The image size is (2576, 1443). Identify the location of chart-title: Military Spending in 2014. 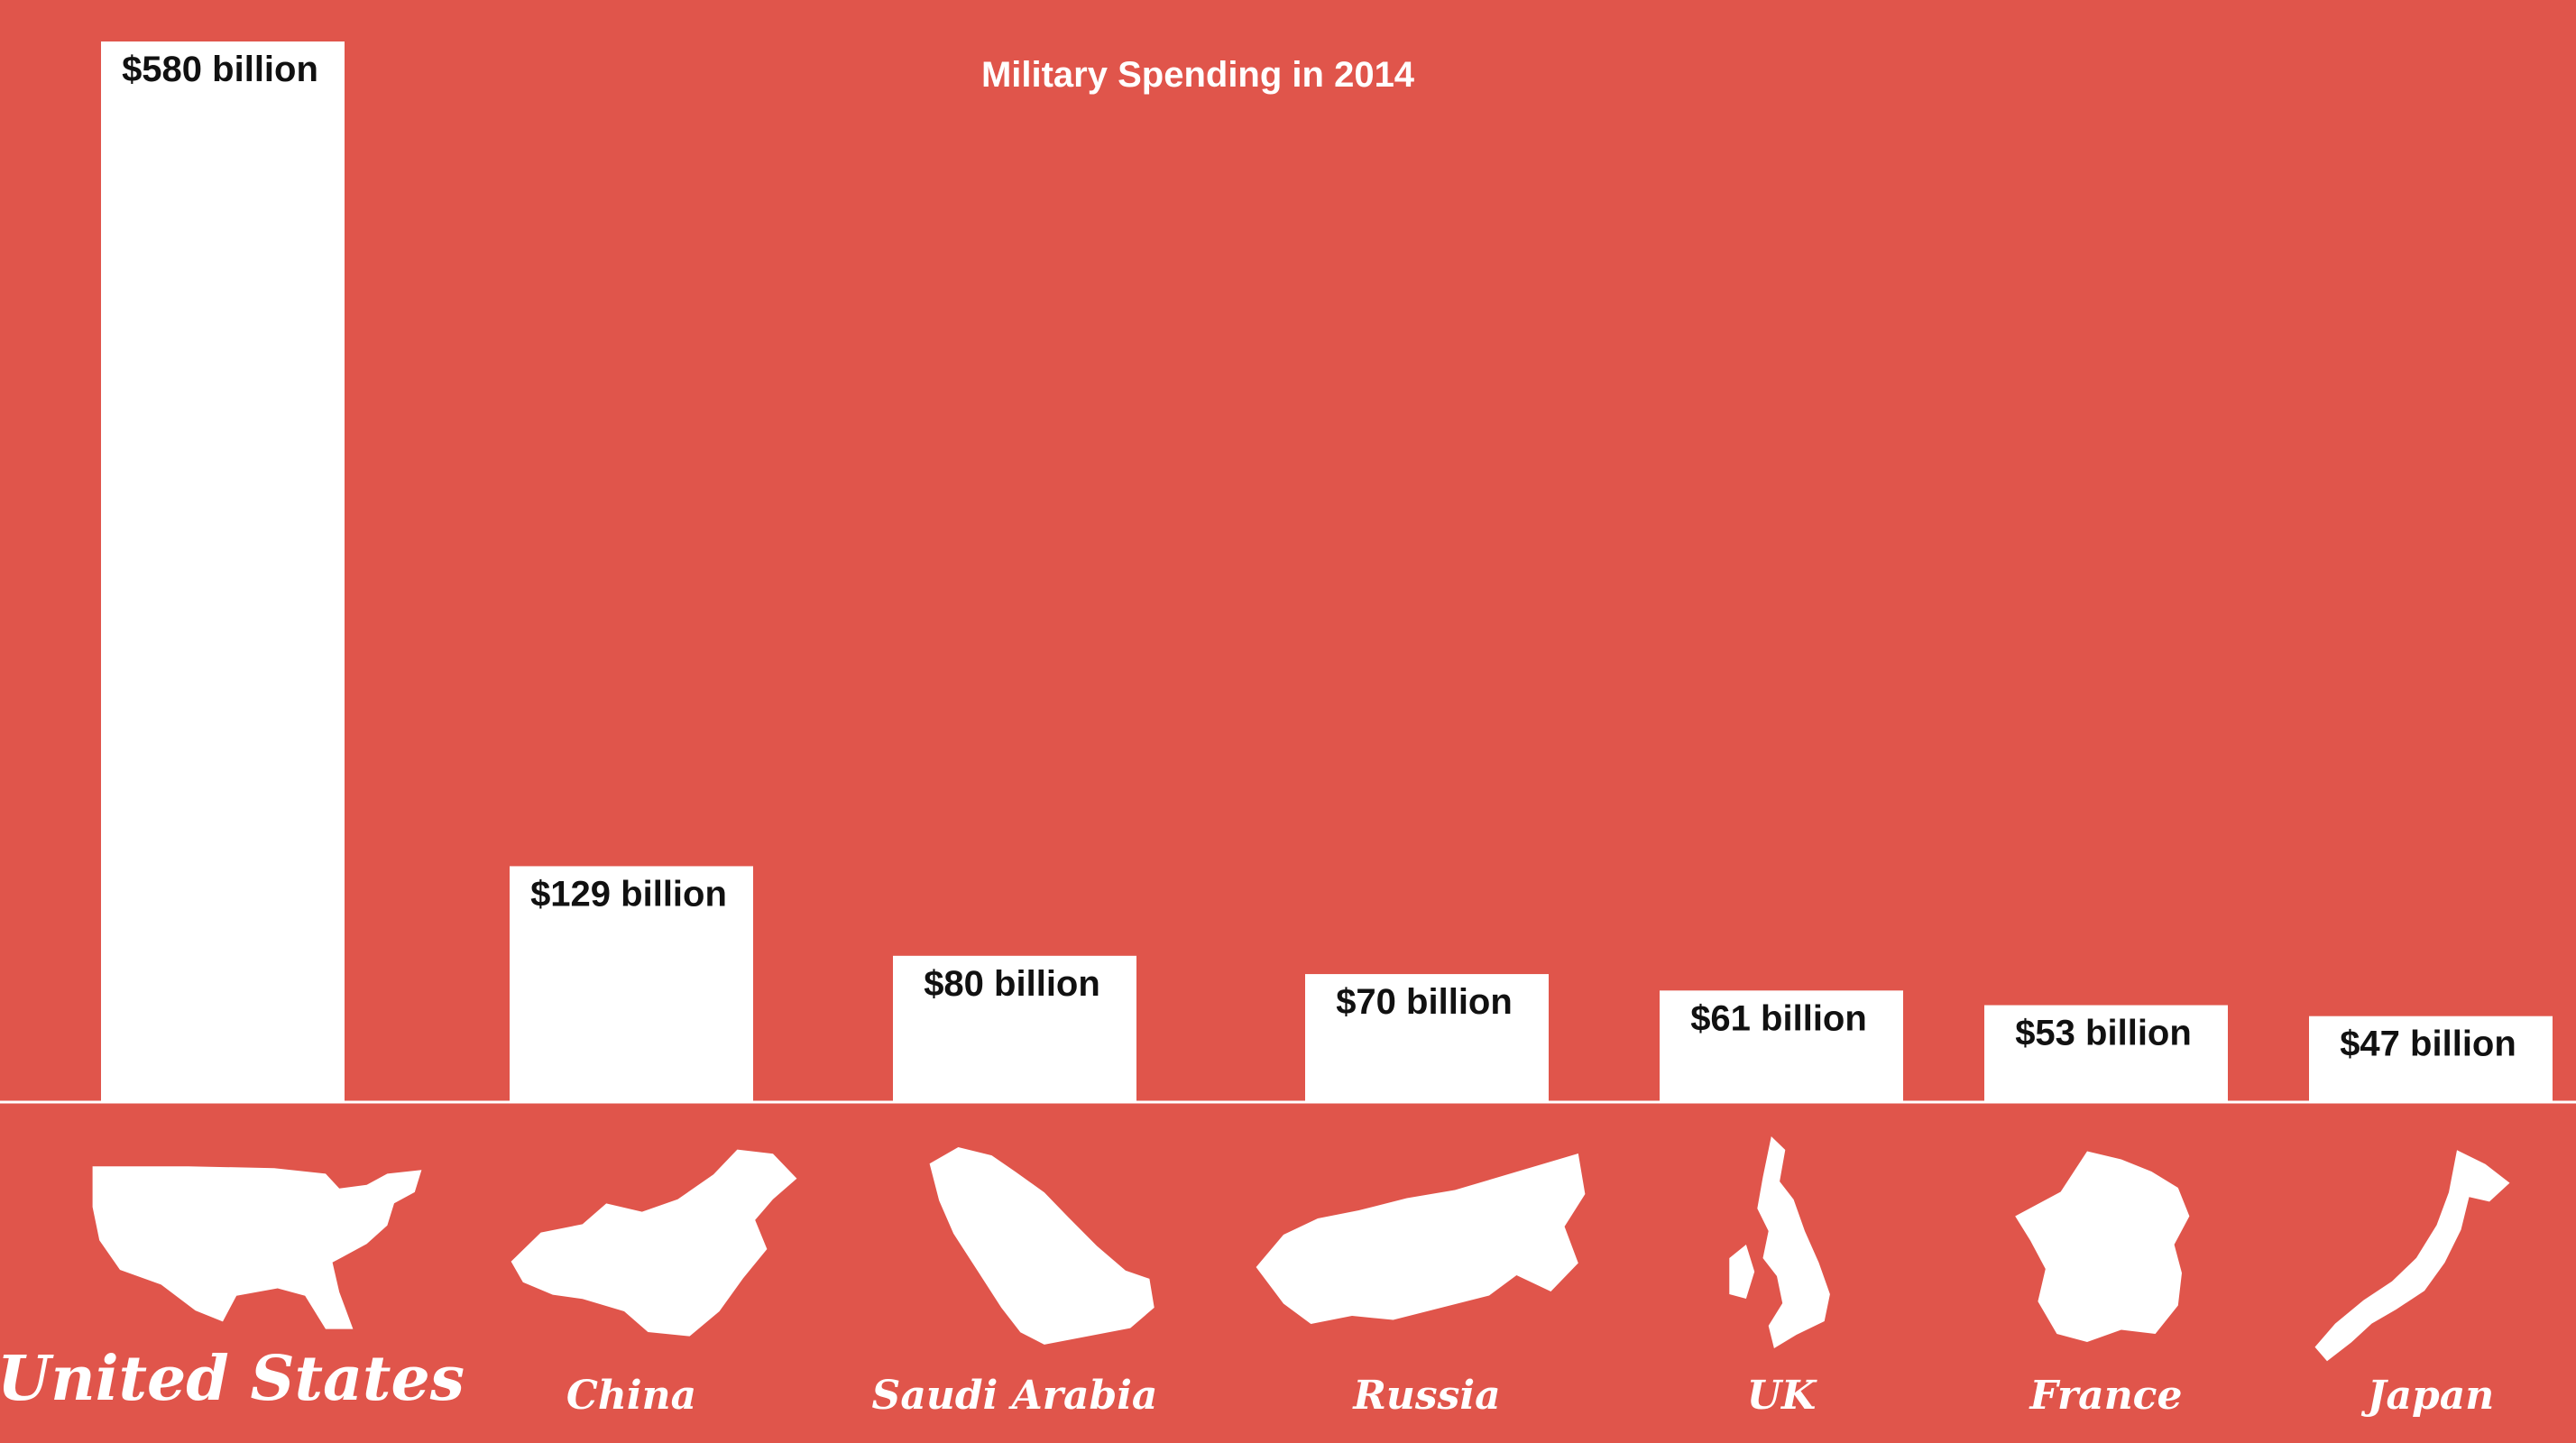
(1198, 75).